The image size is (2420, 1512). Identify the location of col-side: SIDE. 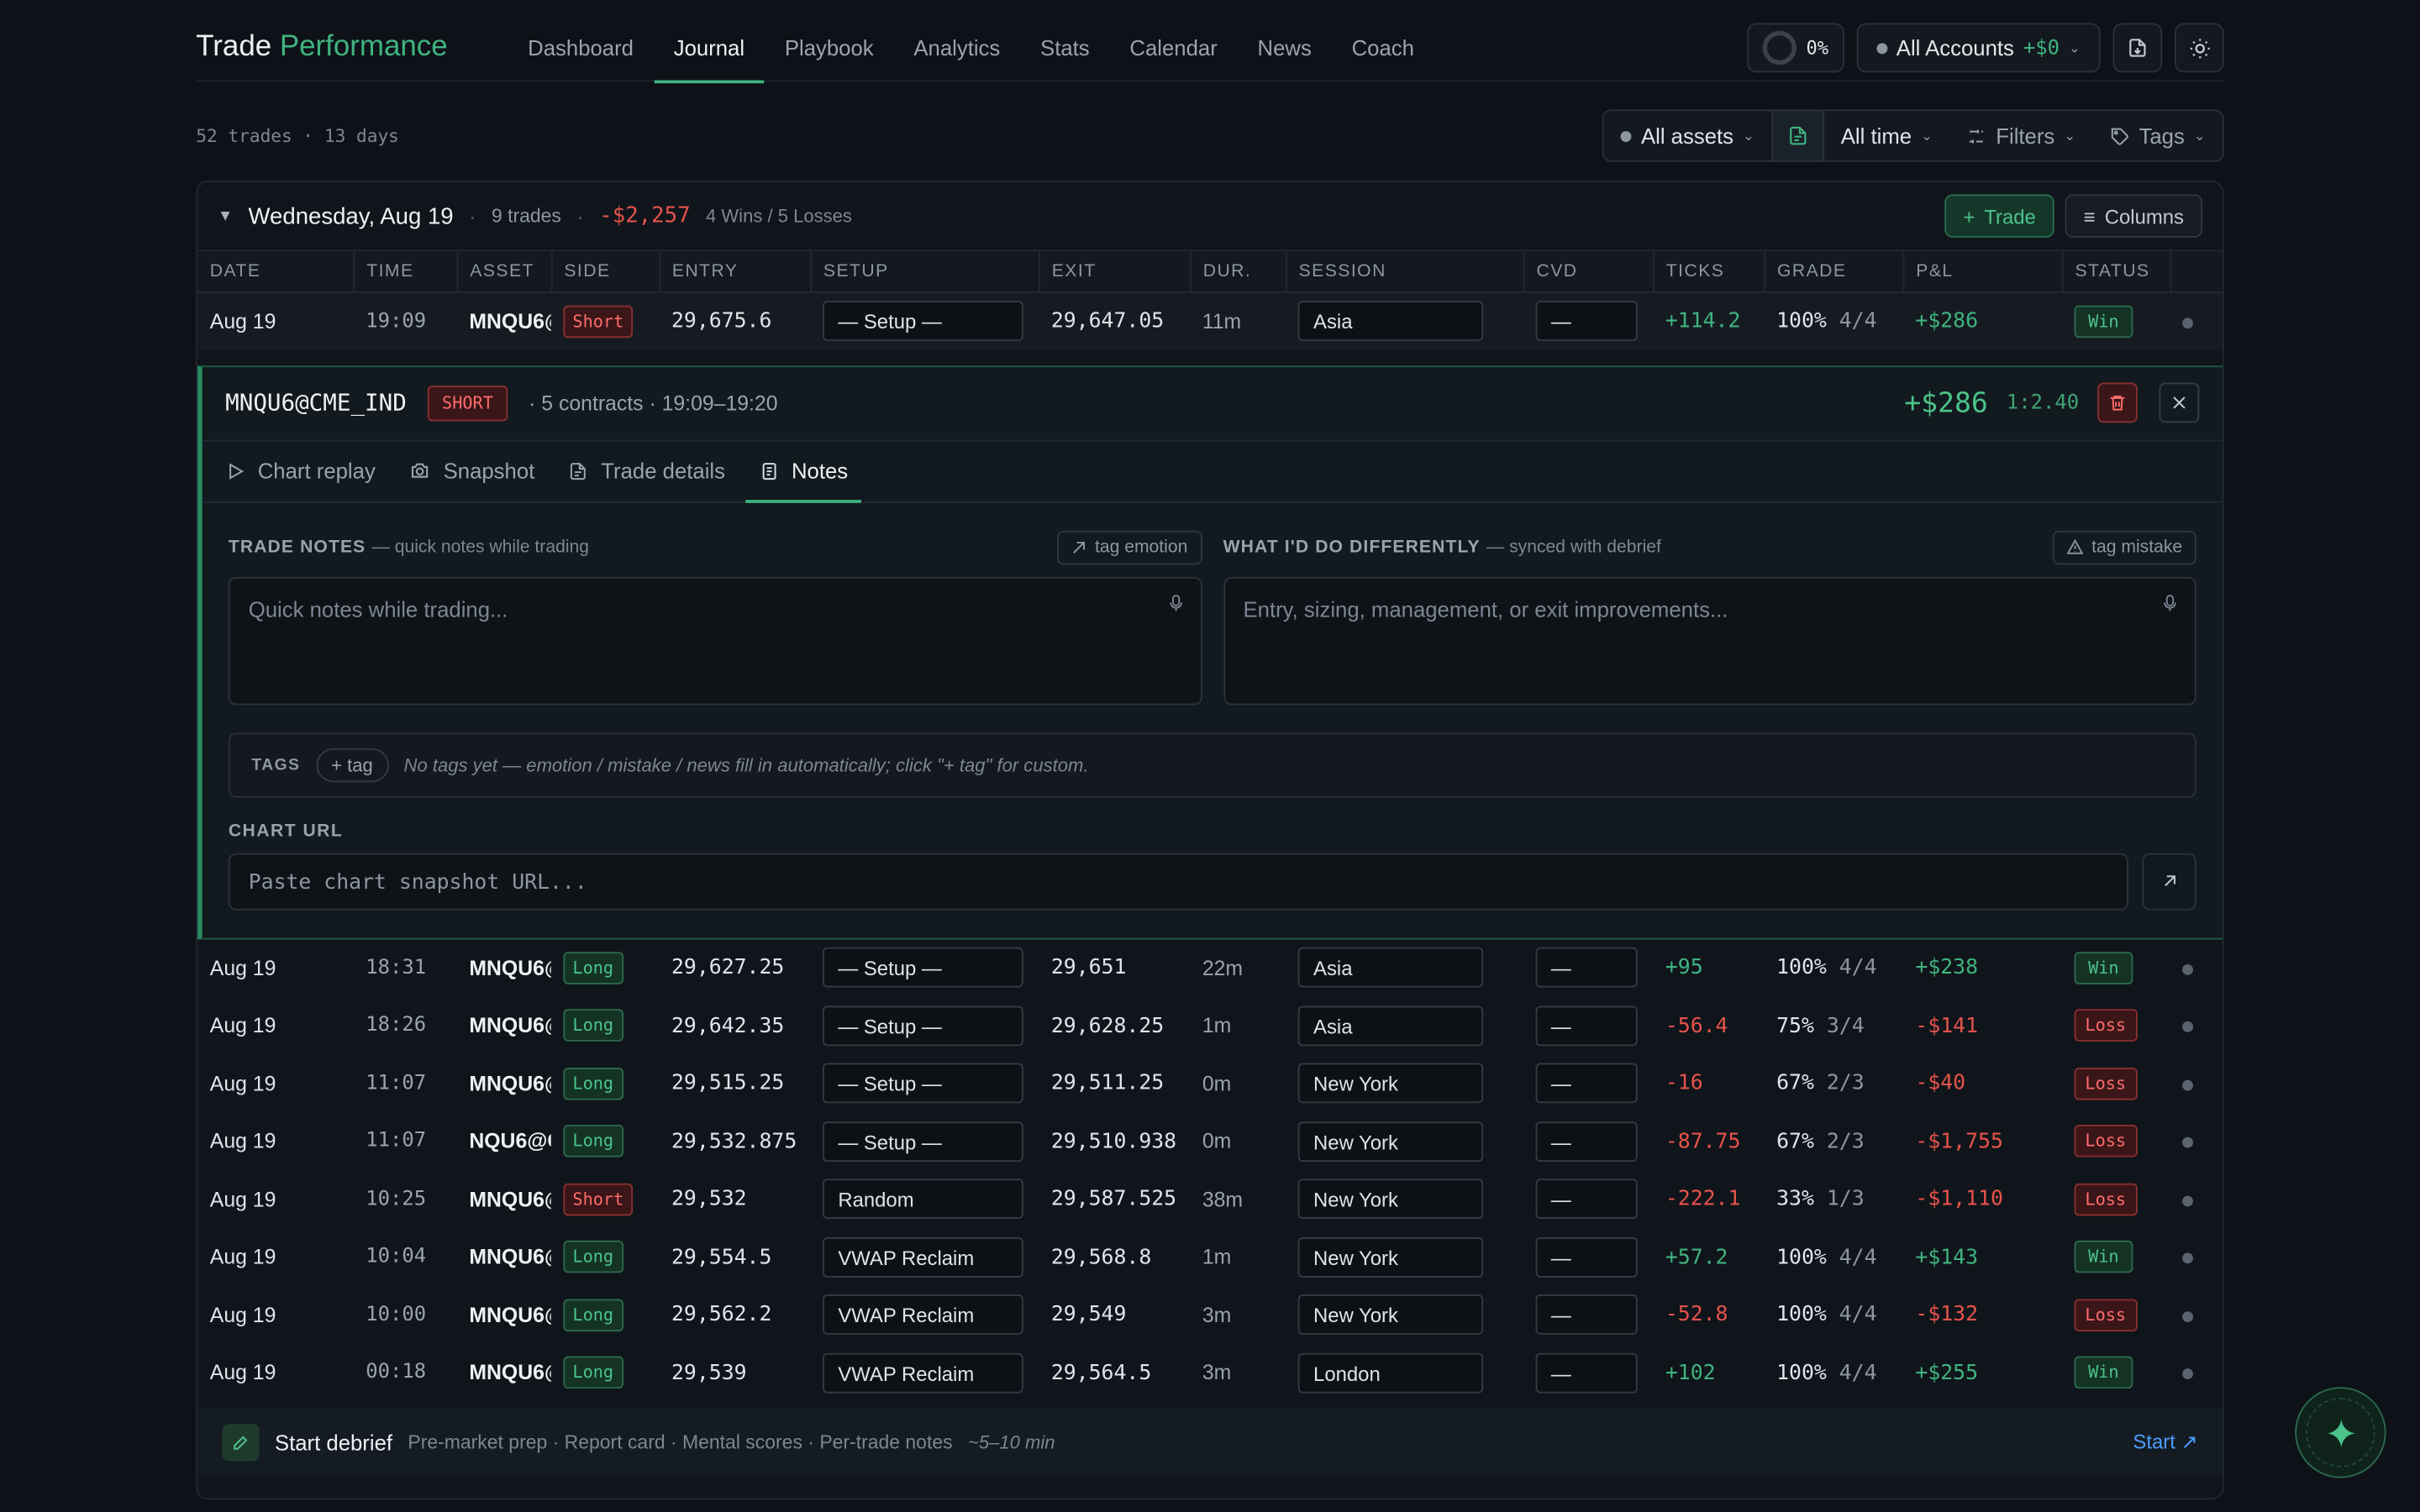
(605, 272).